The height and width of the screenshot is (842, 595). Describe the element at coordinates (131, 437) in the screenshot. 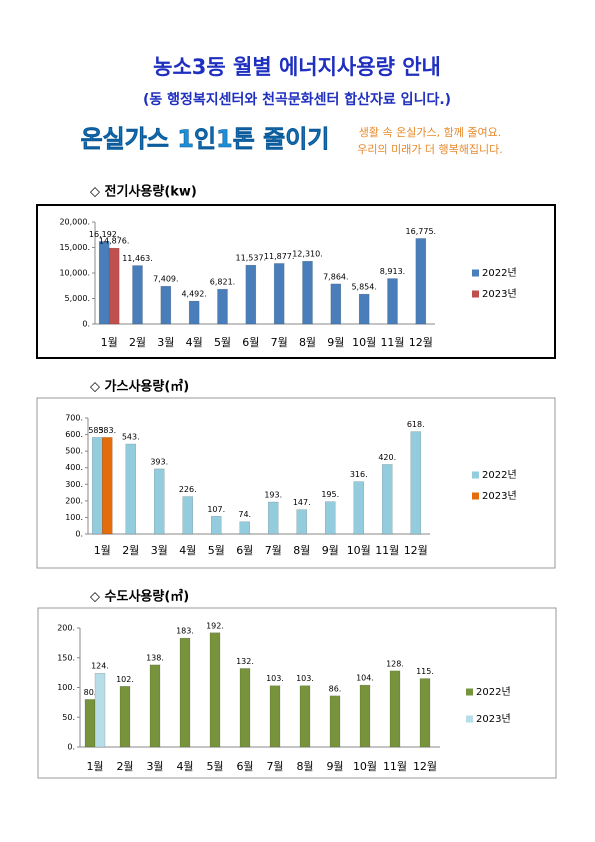

I see `value-label: 543.` at that location.